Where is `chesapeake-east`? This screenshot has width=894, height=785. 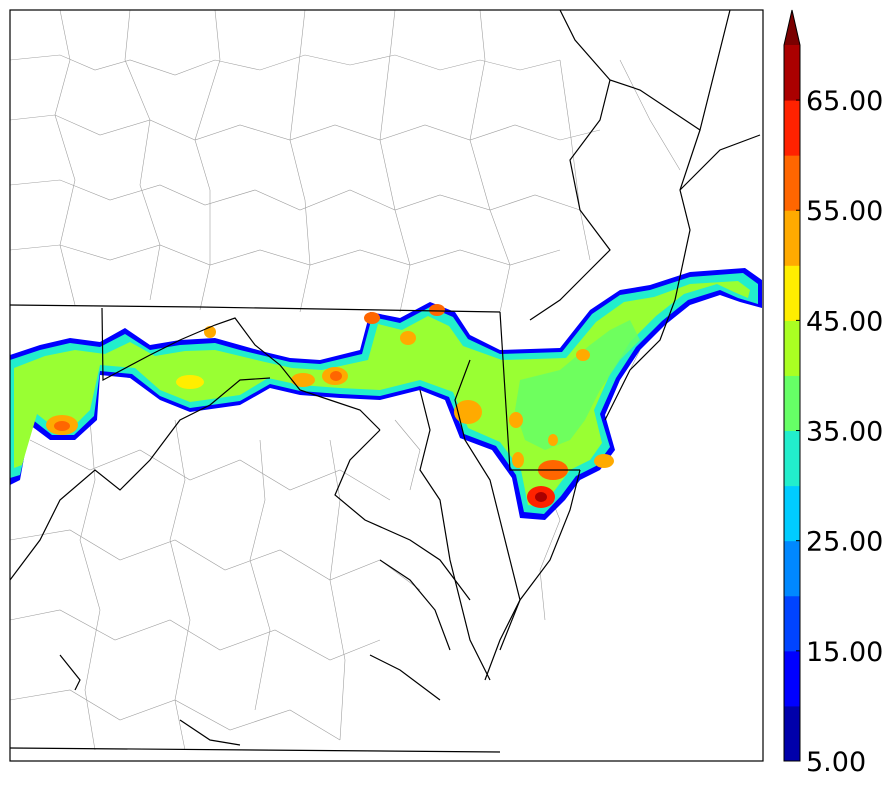 chesapeake-east is located at coordinates (487, 505).